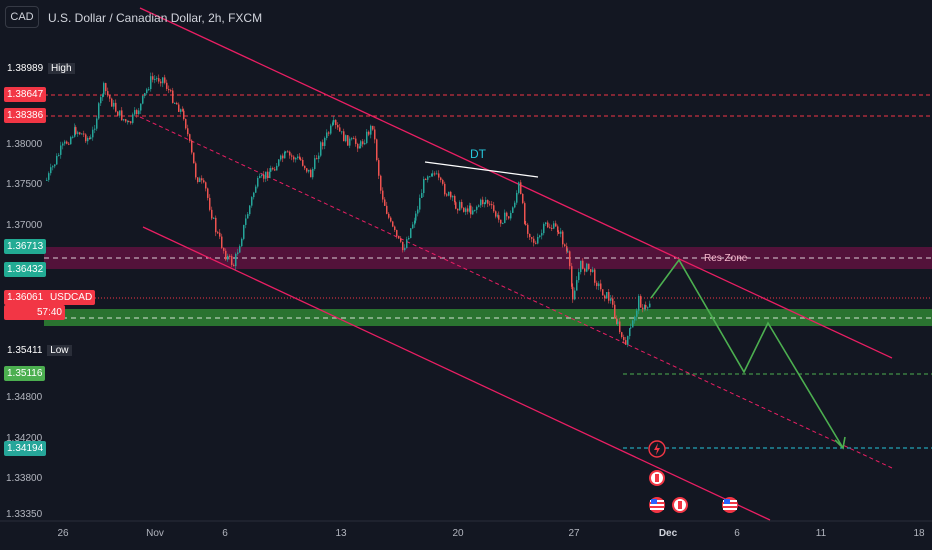 The width and height of the screenshot is (932, 550). Describe the element at coordinates (747, 353) in the screenshot. I see `projection-path` at that location.